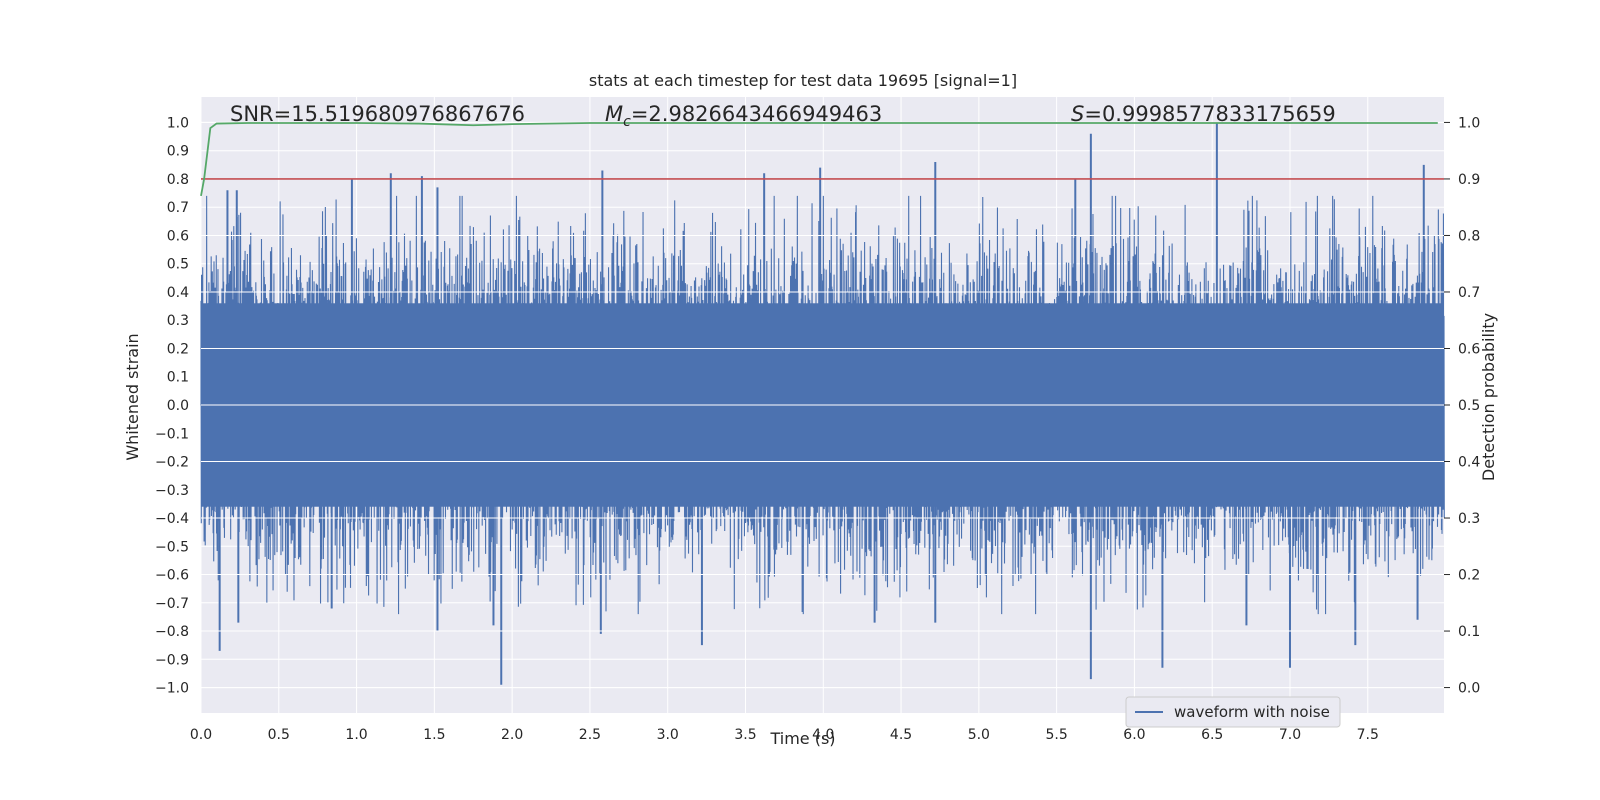 Image resolution: width=1600 pixels, height=800 pixels. What do you see at coordinates (178, 152) in the screenshot?
I see `y-tick-label-left: 0.9` at bounding box center [178, 152].